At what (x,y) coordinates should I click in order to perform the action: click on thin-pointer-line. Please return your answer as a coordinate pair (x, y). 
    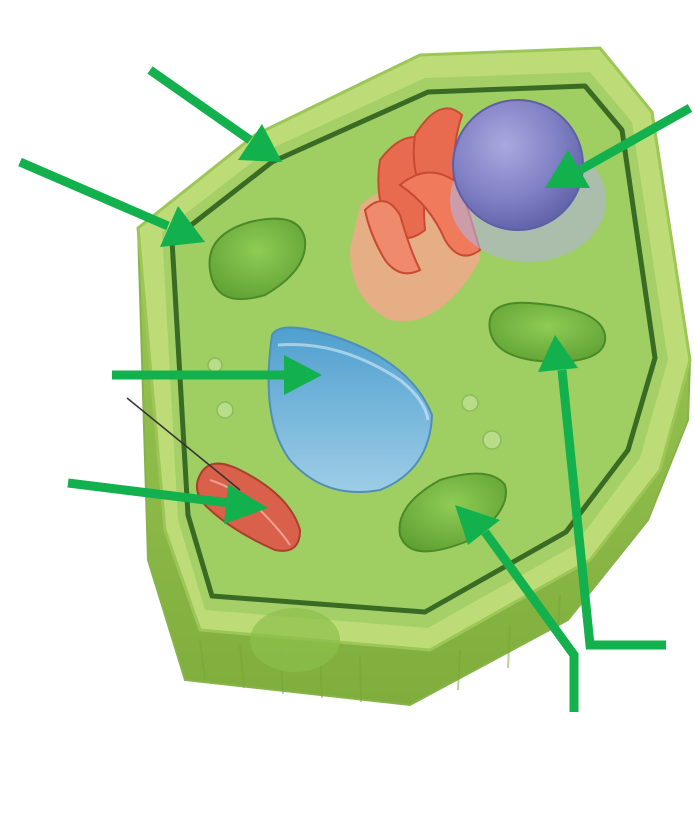
    Looking at the image, I should click on (183, 444).